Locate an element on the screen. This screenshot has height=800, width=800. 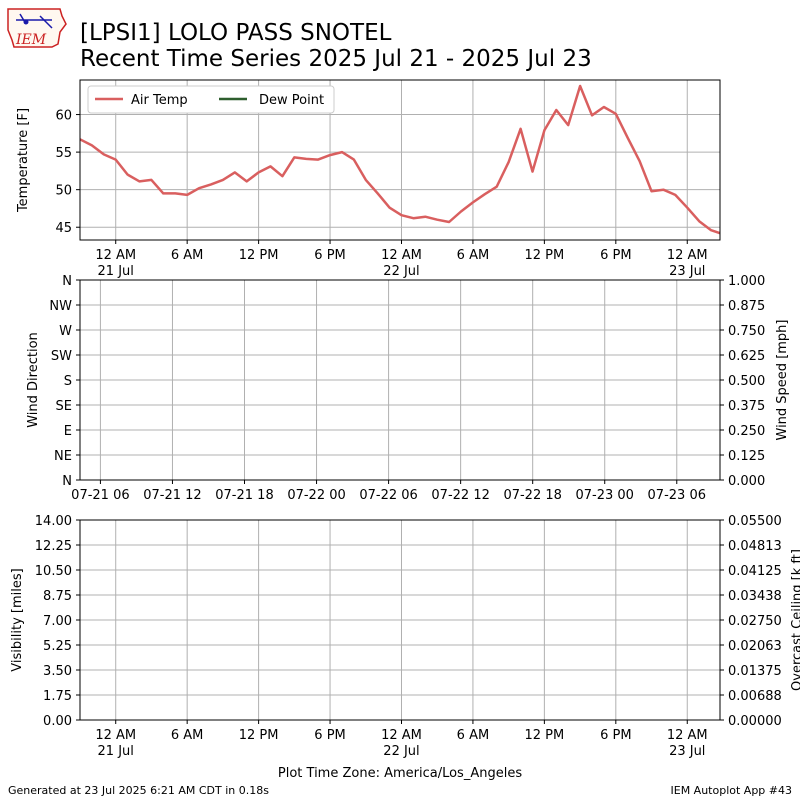
x-tick-label: 07-22 06 is located at coordinates (388, 495).